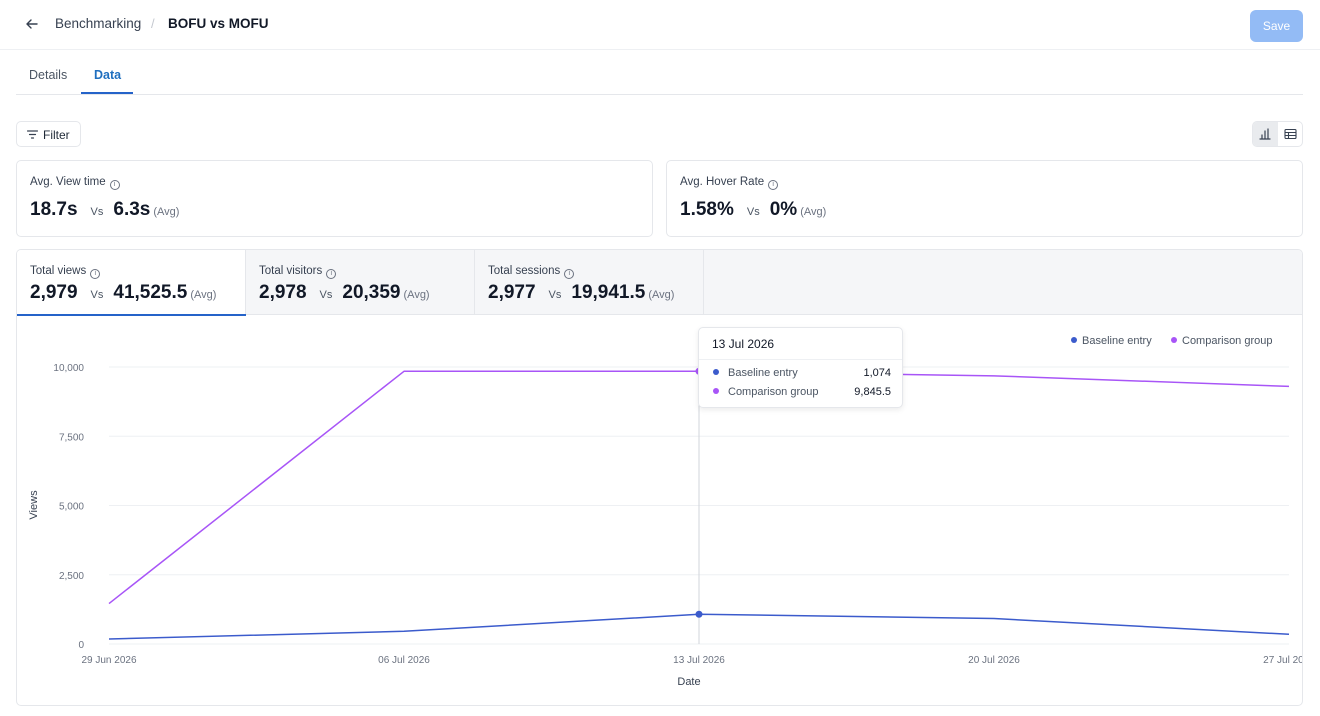 Image resolution: width=1320 pixels, height=716 pixels. I want to click on chart-view-button, so click(1265, 134).